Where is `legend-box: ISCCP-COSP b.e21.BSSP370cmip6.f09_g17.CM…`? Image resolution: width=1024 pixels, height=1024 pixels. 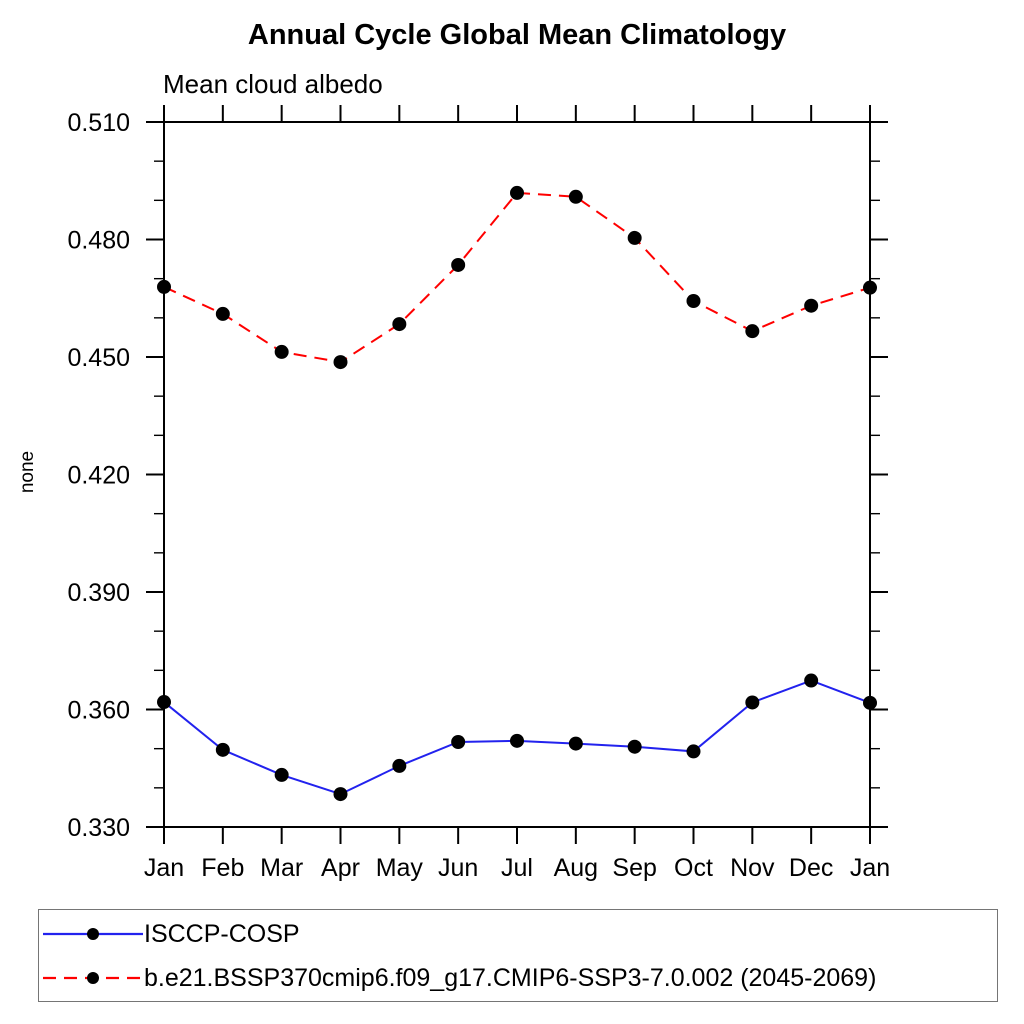
legend-box: ISCCP-COSP b.e21.BSSP370cmip6.f09_g17.CM… is located at coordinates (518, 955).